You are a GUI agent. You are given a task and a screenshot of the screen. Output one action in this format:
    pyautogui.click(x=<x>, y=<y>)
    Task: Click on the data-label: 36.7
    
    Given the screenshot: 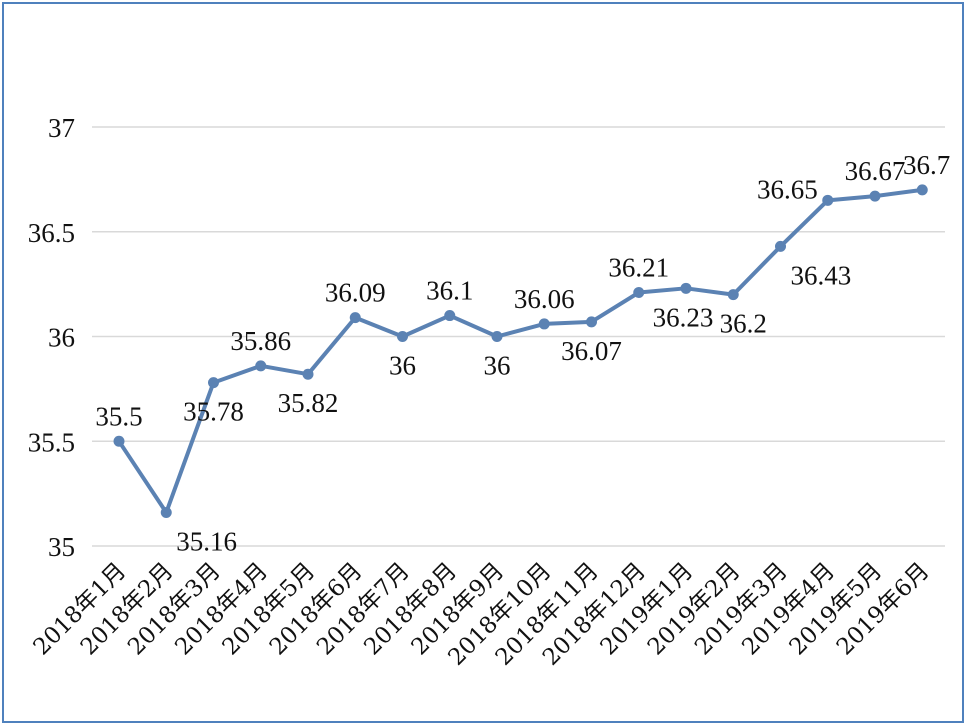 What is the action you would take?
    pyautogui.click(x=926, y=165)
    